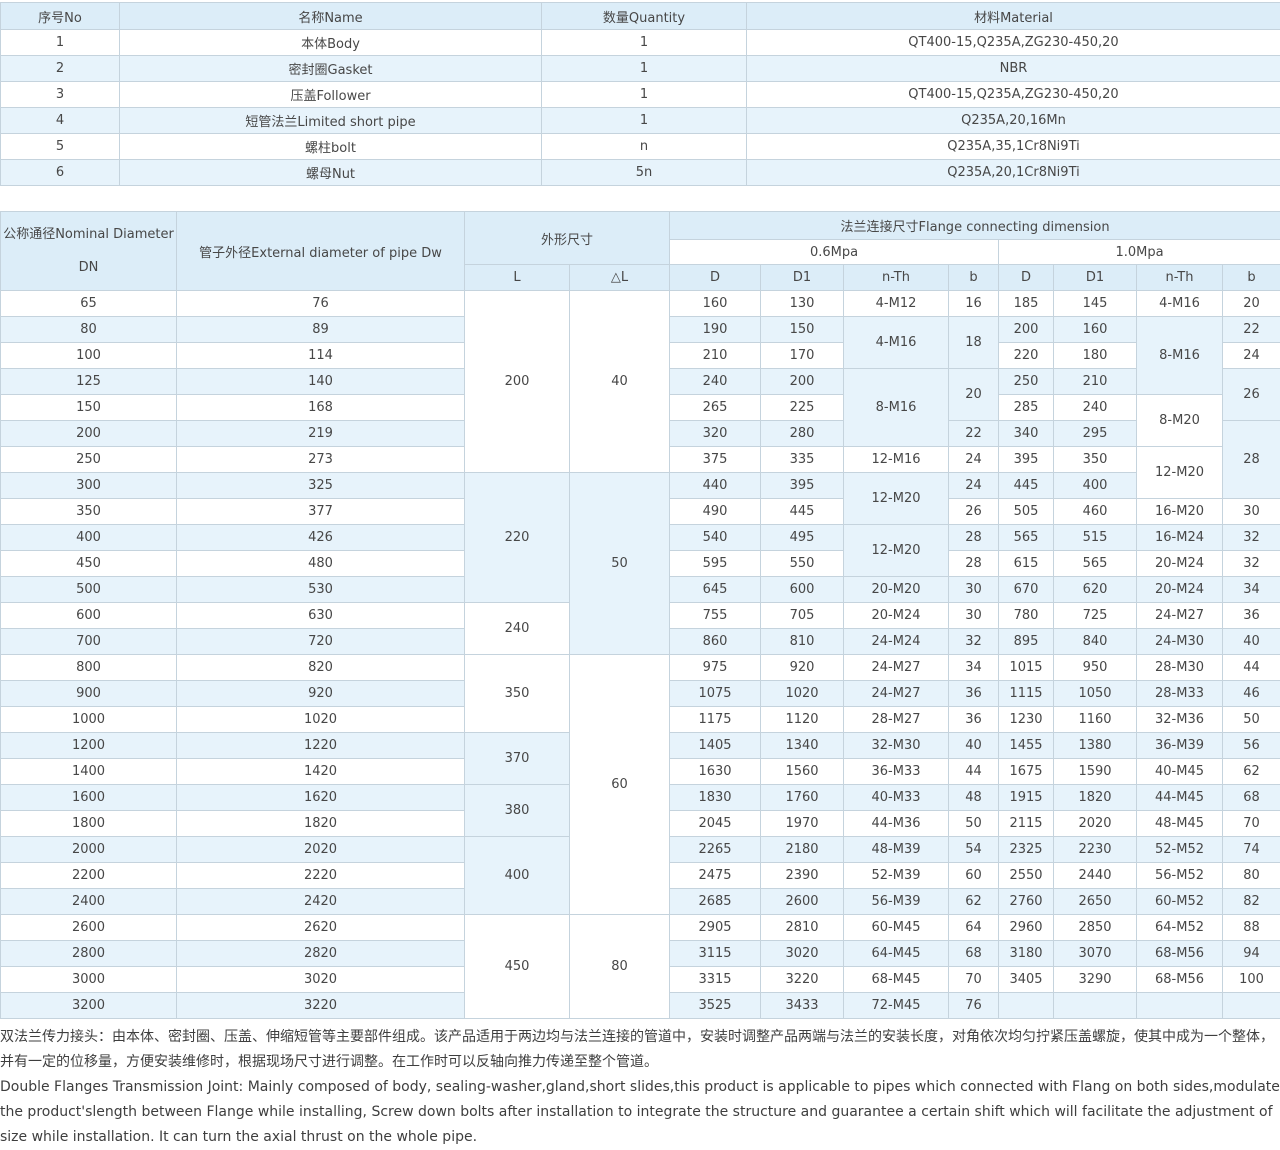  Describe the element at coordinates (715, 460) in the screenshot. I see `dimension-cell: 375` at that location.